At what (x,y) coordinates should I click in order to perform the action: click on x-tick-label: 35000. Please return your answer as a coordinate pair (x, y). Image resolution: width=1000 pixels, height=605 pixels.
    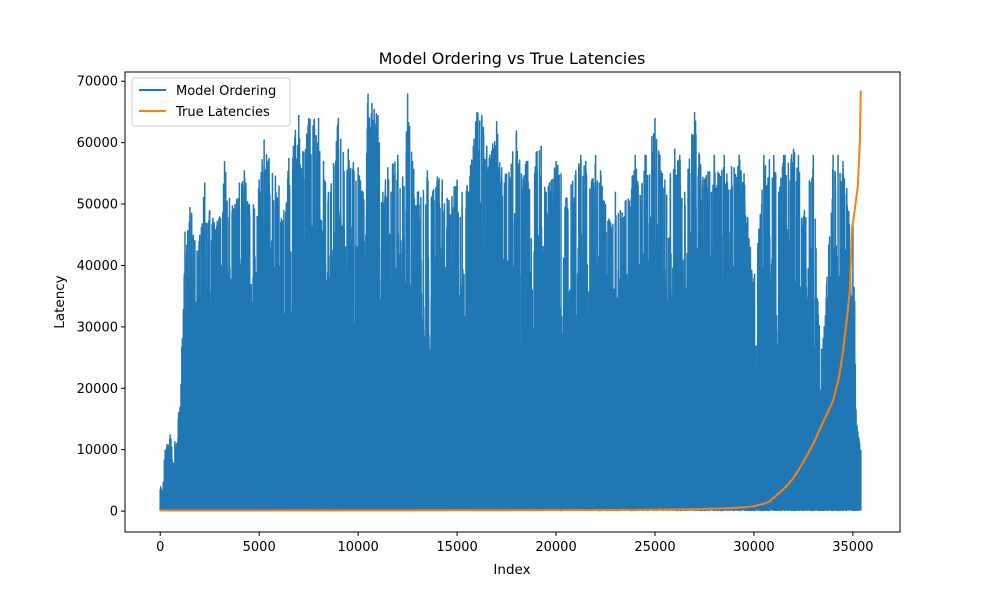
    Looking at the image, I should click on (852, 547).